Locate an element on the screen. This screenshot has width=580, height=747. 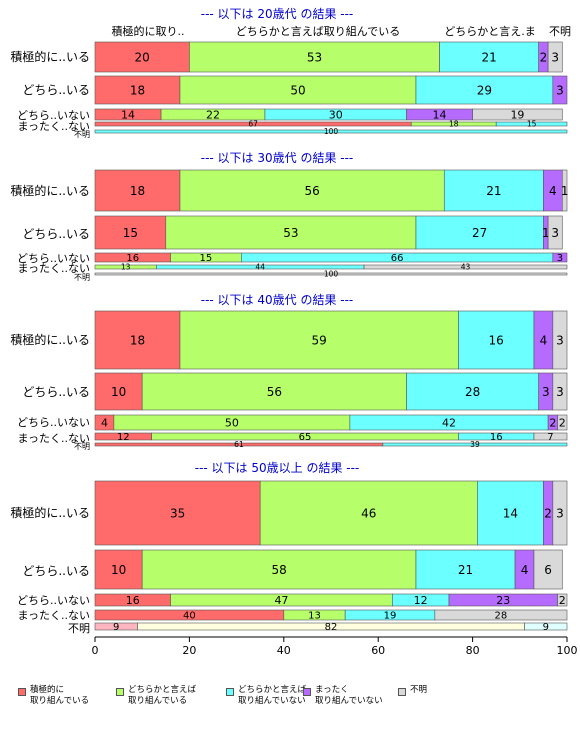
legend-label: 積極的に 取り組んでいる is located at coordinates (60, 695).